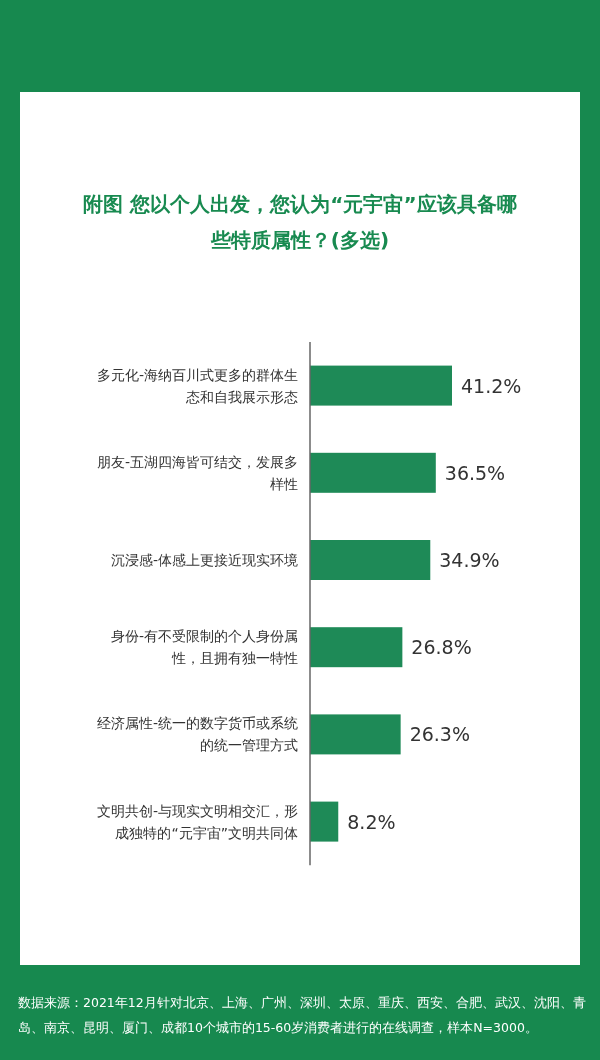 This screenshot has height=1060, width=600. Describe the element at coordinates (441, 647) in the screenshot. I see `data-label: 26.8%` at that location.